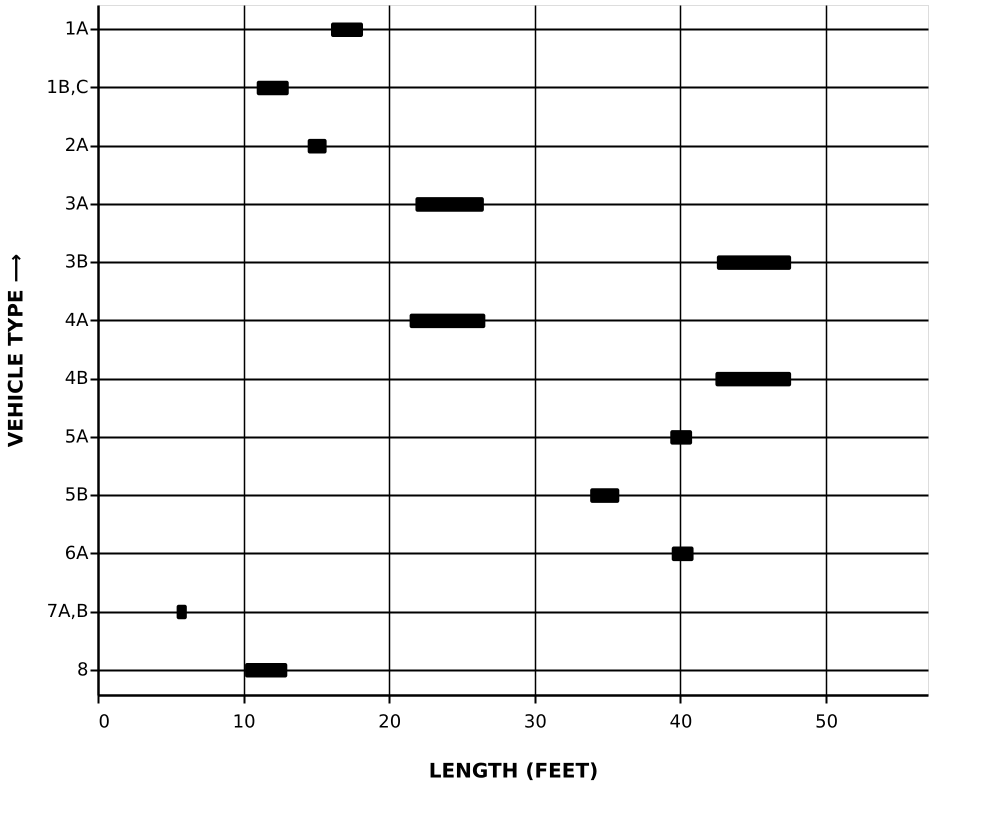 Image resolution: width=995 pixels, height=834 pixels. I want to click on x-tick-label: 50, so click(826, 722).